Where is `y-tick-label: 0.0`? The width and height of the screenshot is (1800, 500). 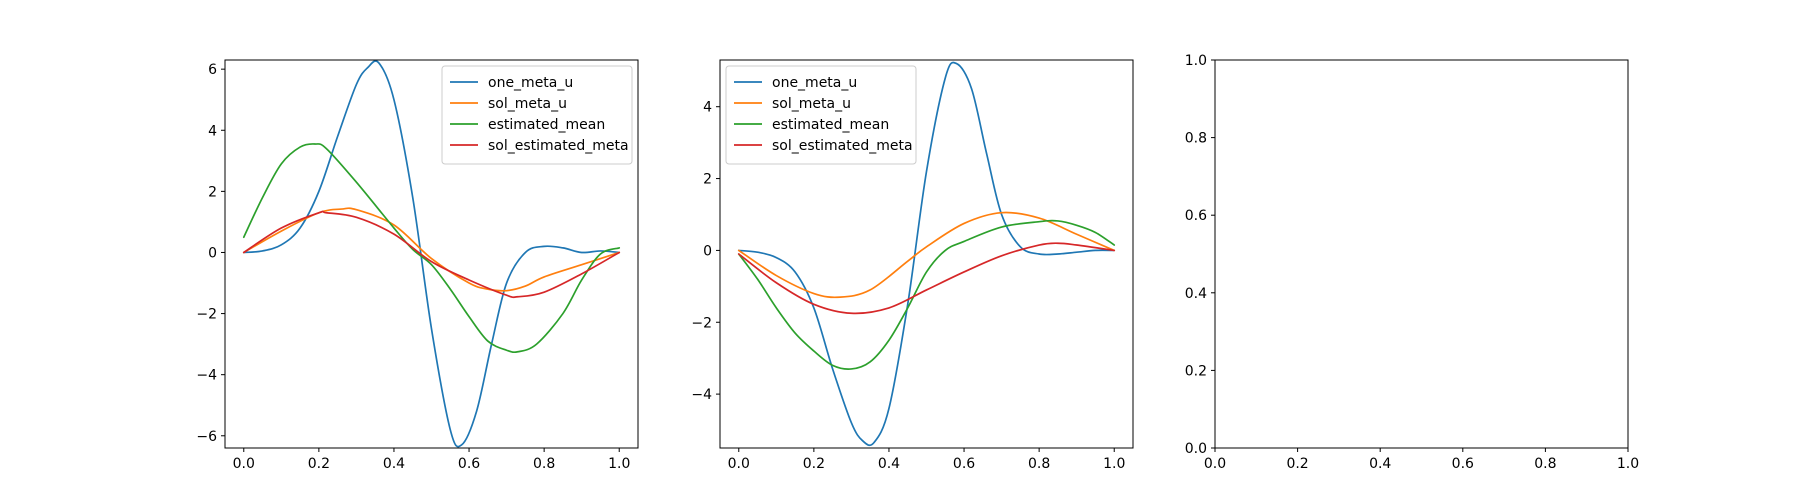 y-tick-label: 0.0 is located at coordinates (1196, 449).